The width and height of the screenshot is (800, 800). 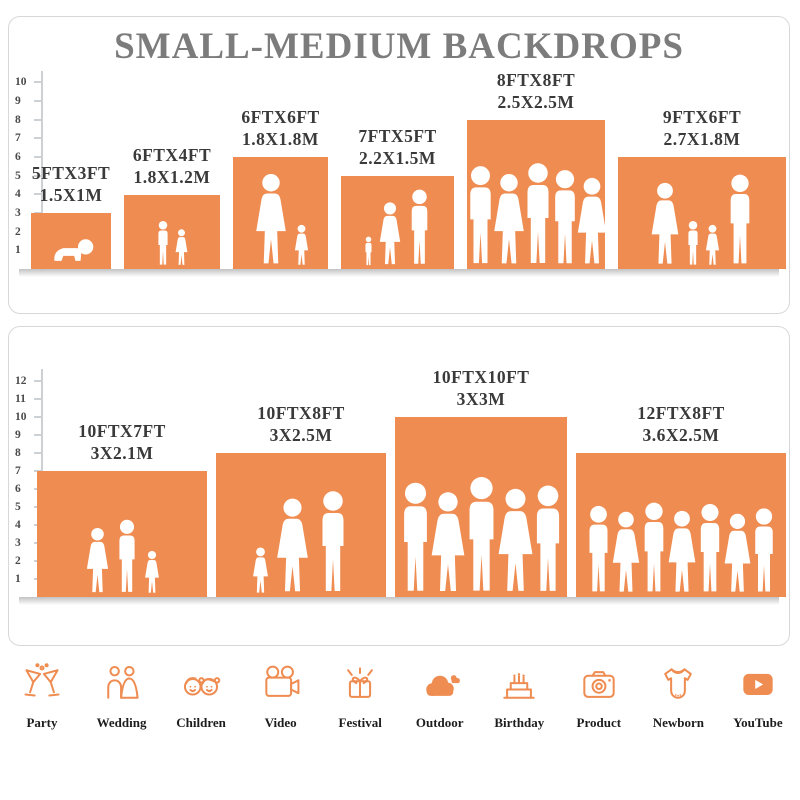 I want to click on axis-tick-label: 6, so click(x=18, y=489).